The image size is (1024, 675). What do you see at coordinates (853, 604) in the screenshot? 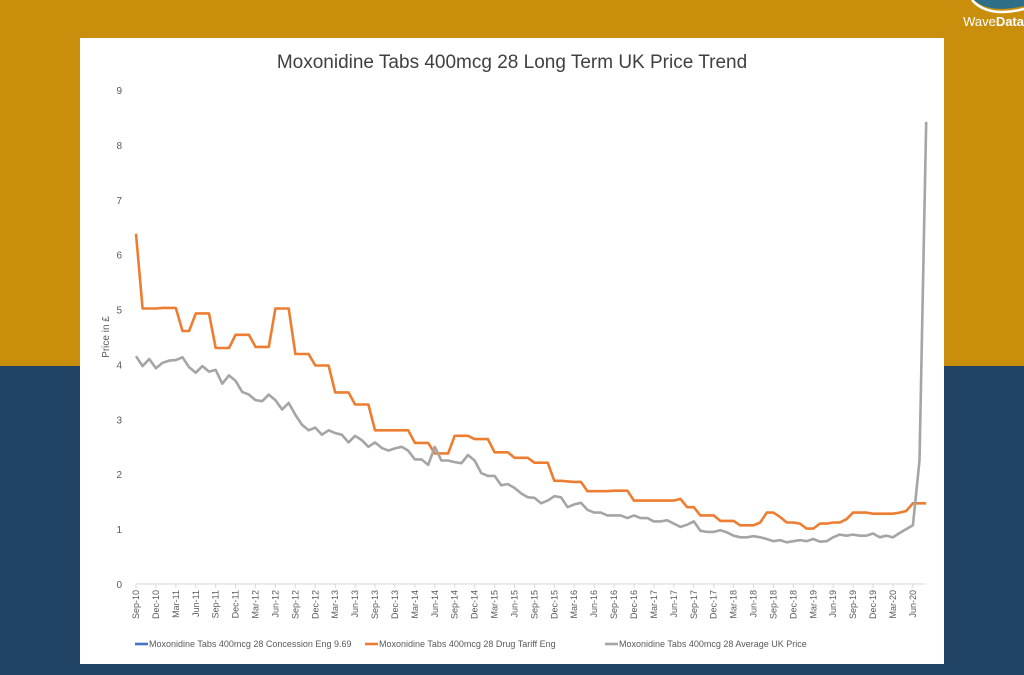
I see `x-tick-label: Sep-19` at bounding box center [853, 604].